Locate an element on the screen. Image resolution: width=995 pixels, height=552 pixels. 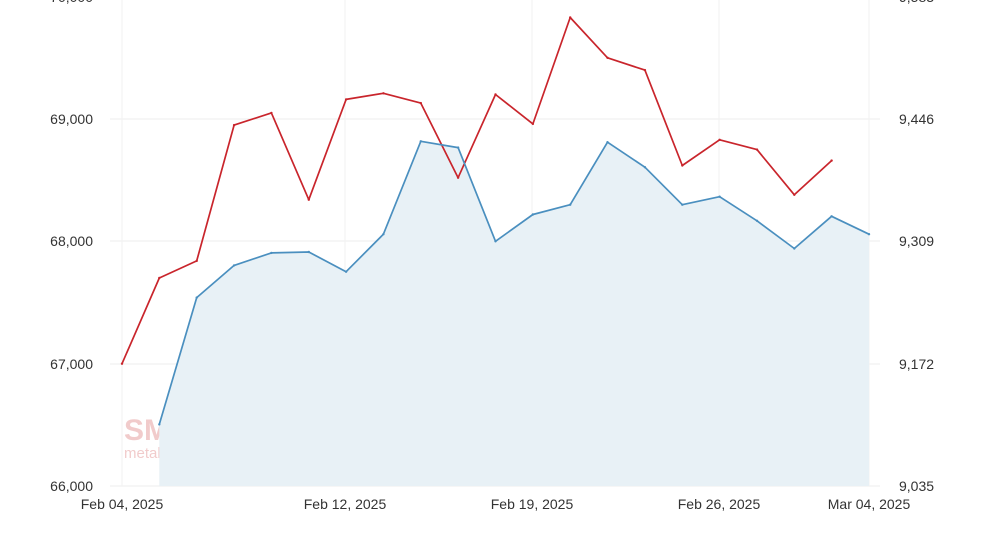
y-axis-left: 66,000 67,000 68,000 69,000 70,000 is located at coordinates (71, 247).